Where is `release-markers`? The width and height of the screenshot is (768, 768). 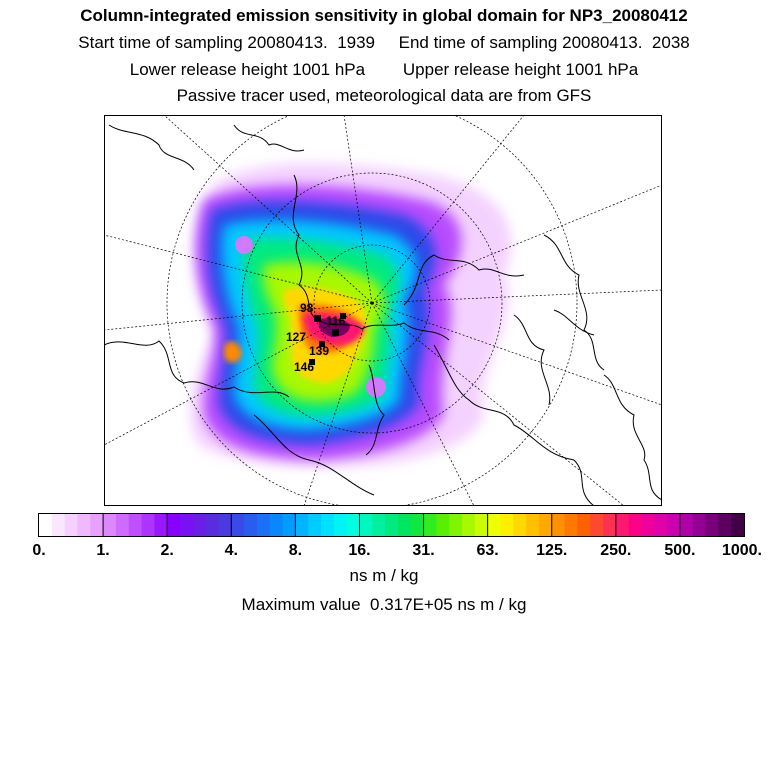
release-markers is located at coordinates (327, 339).